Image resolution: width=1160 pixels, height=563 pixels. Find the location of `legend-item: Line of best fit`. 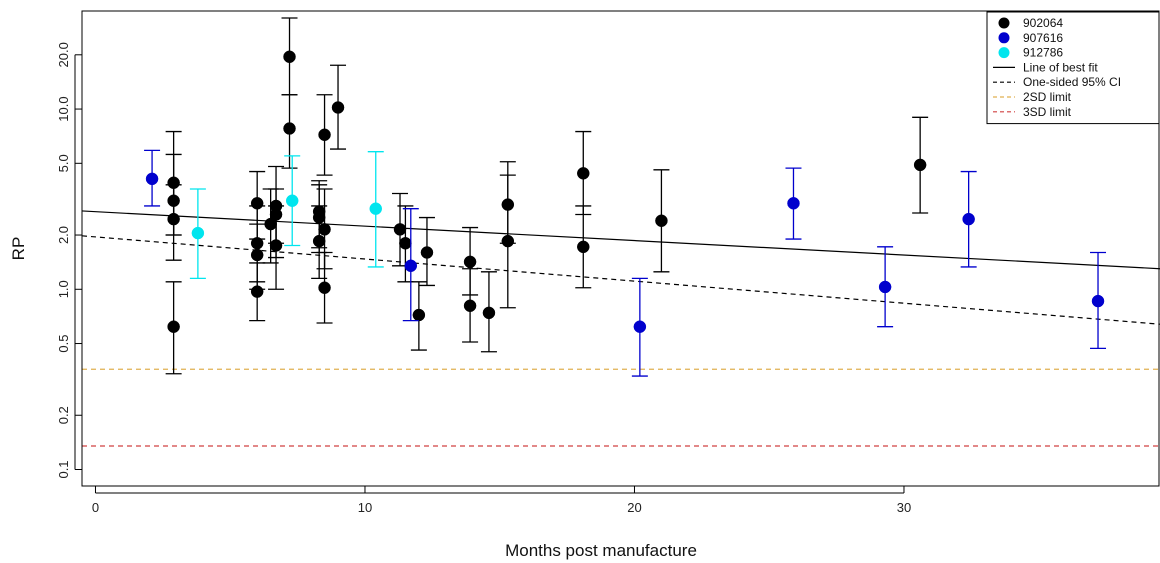

legend-item: Line of best fit is located at coordinates (1045, 67).